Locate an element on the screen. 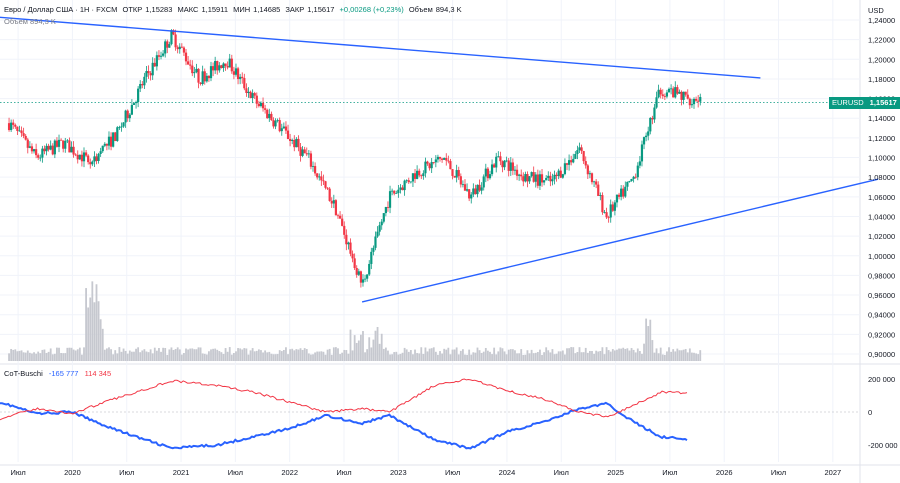 This screenshot has width=900, height=483. price-tick-label: 1,08000 is located at coordinates (881, 177).